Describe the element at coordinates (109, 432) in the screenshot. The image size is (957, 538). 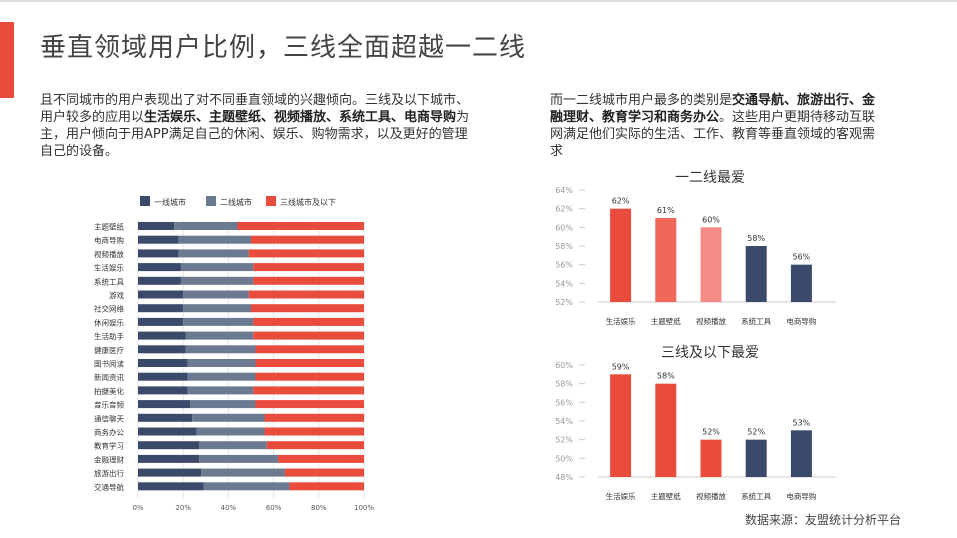
I see `category-label: 商务办公` at that location.